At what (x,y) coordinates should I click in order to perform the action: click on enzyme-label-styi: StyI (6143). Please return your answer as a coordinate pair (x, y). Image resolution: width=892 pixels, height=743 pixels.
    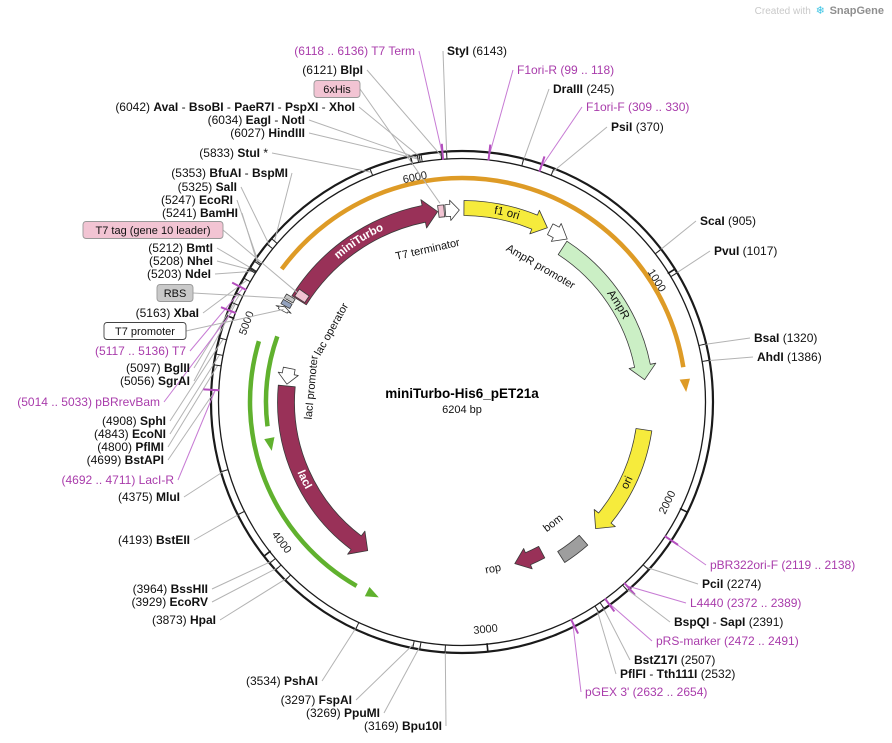
    Looking at the image, I should click on (477, 51).